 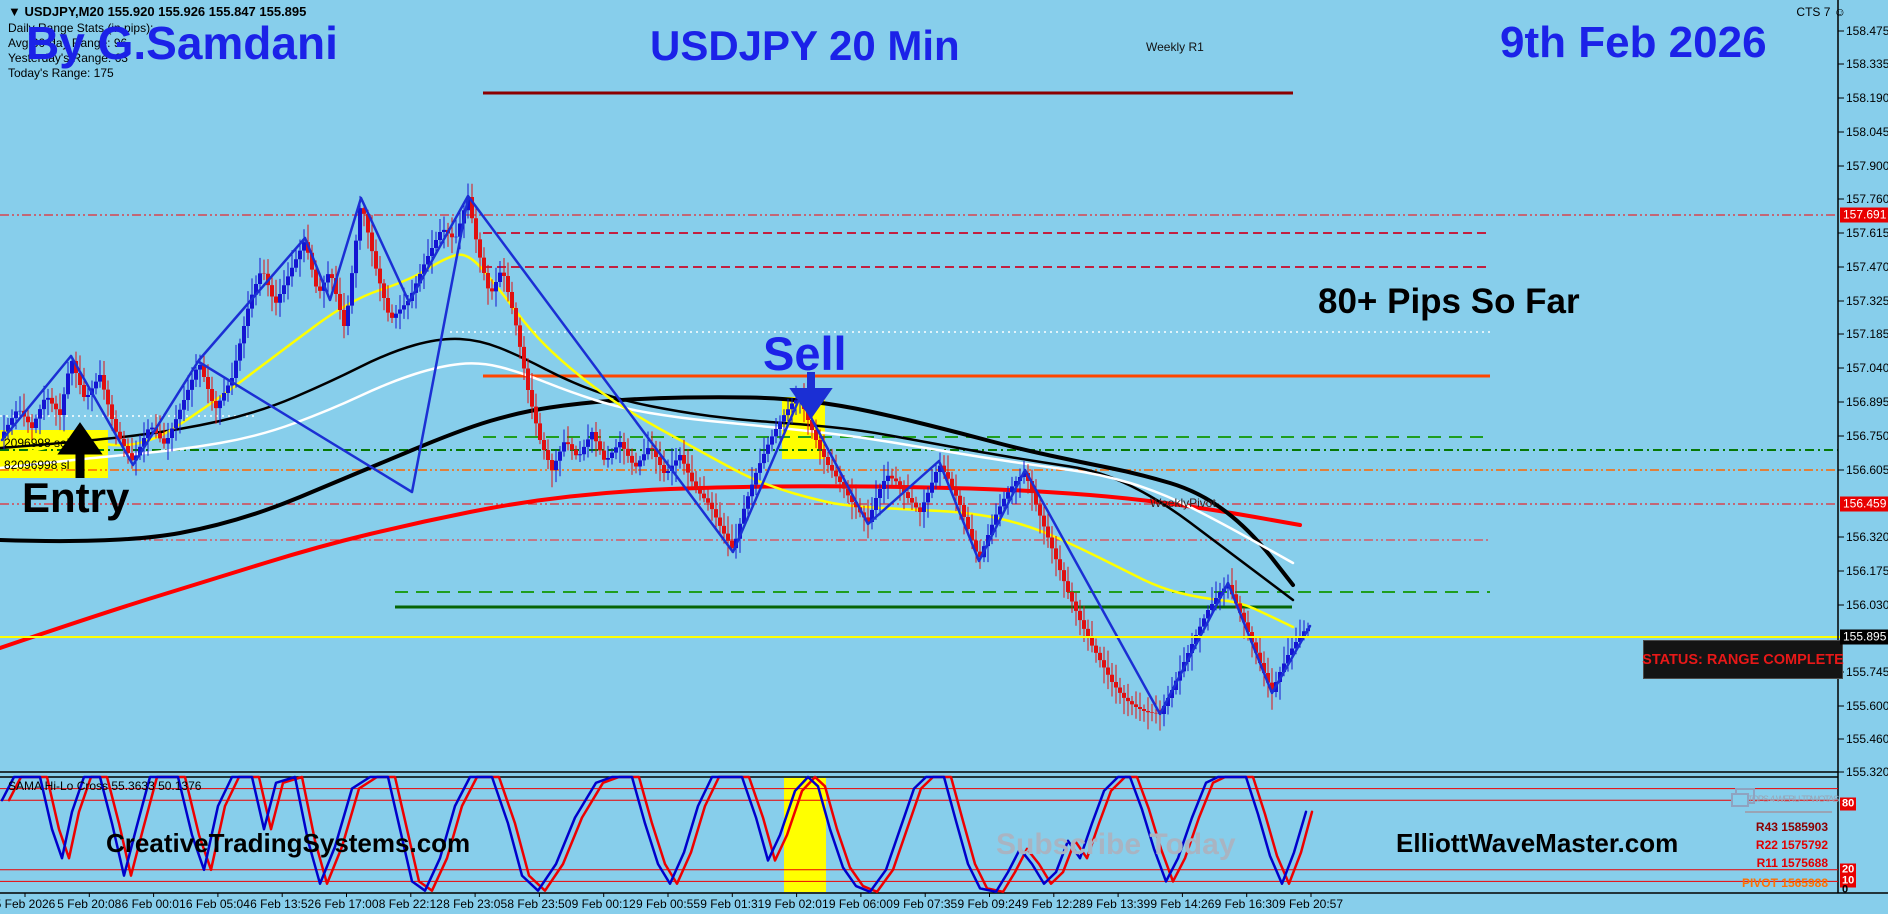 I want to click on time-axis-label: 9 Feb 07:35, so click(x=925, y=904).